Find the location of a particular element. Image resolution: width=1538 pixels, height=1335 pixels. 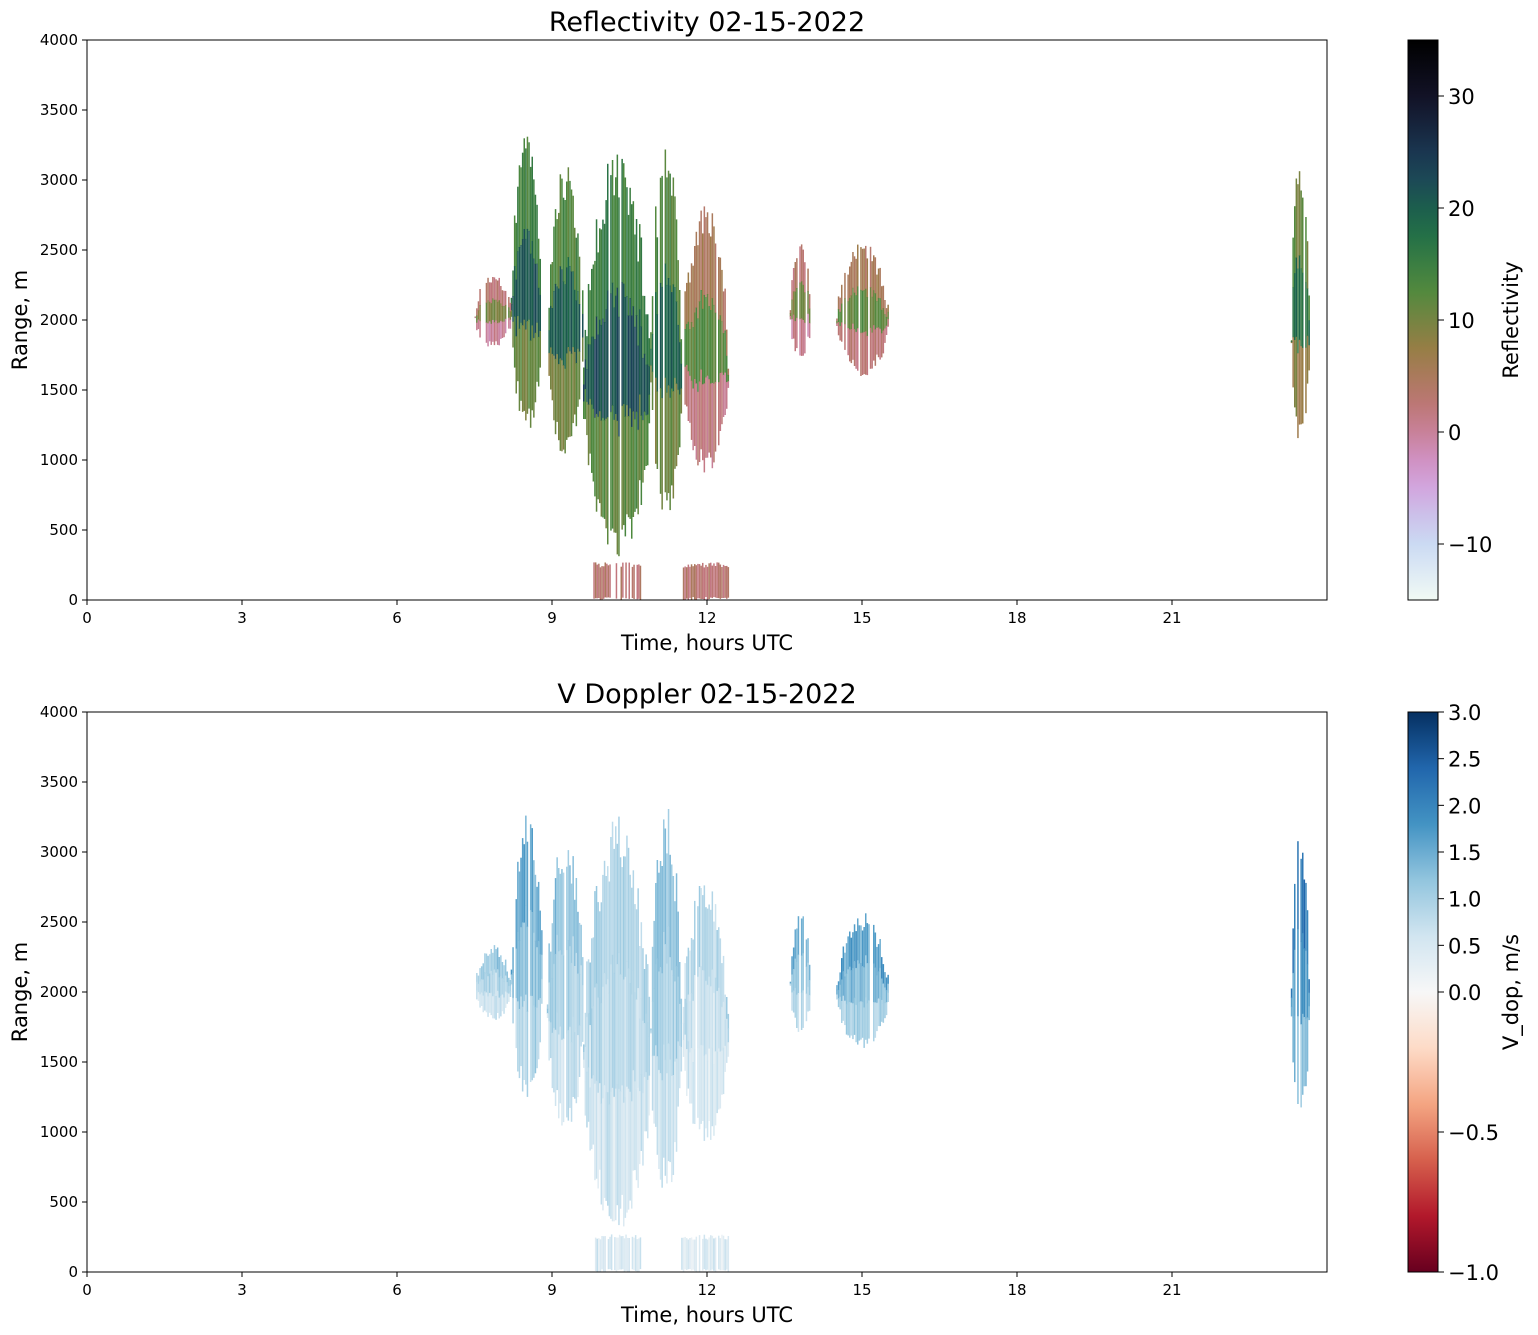

reflectivity-title: Reflectivity 02-15-2022 is located at coordinates (707, 22).